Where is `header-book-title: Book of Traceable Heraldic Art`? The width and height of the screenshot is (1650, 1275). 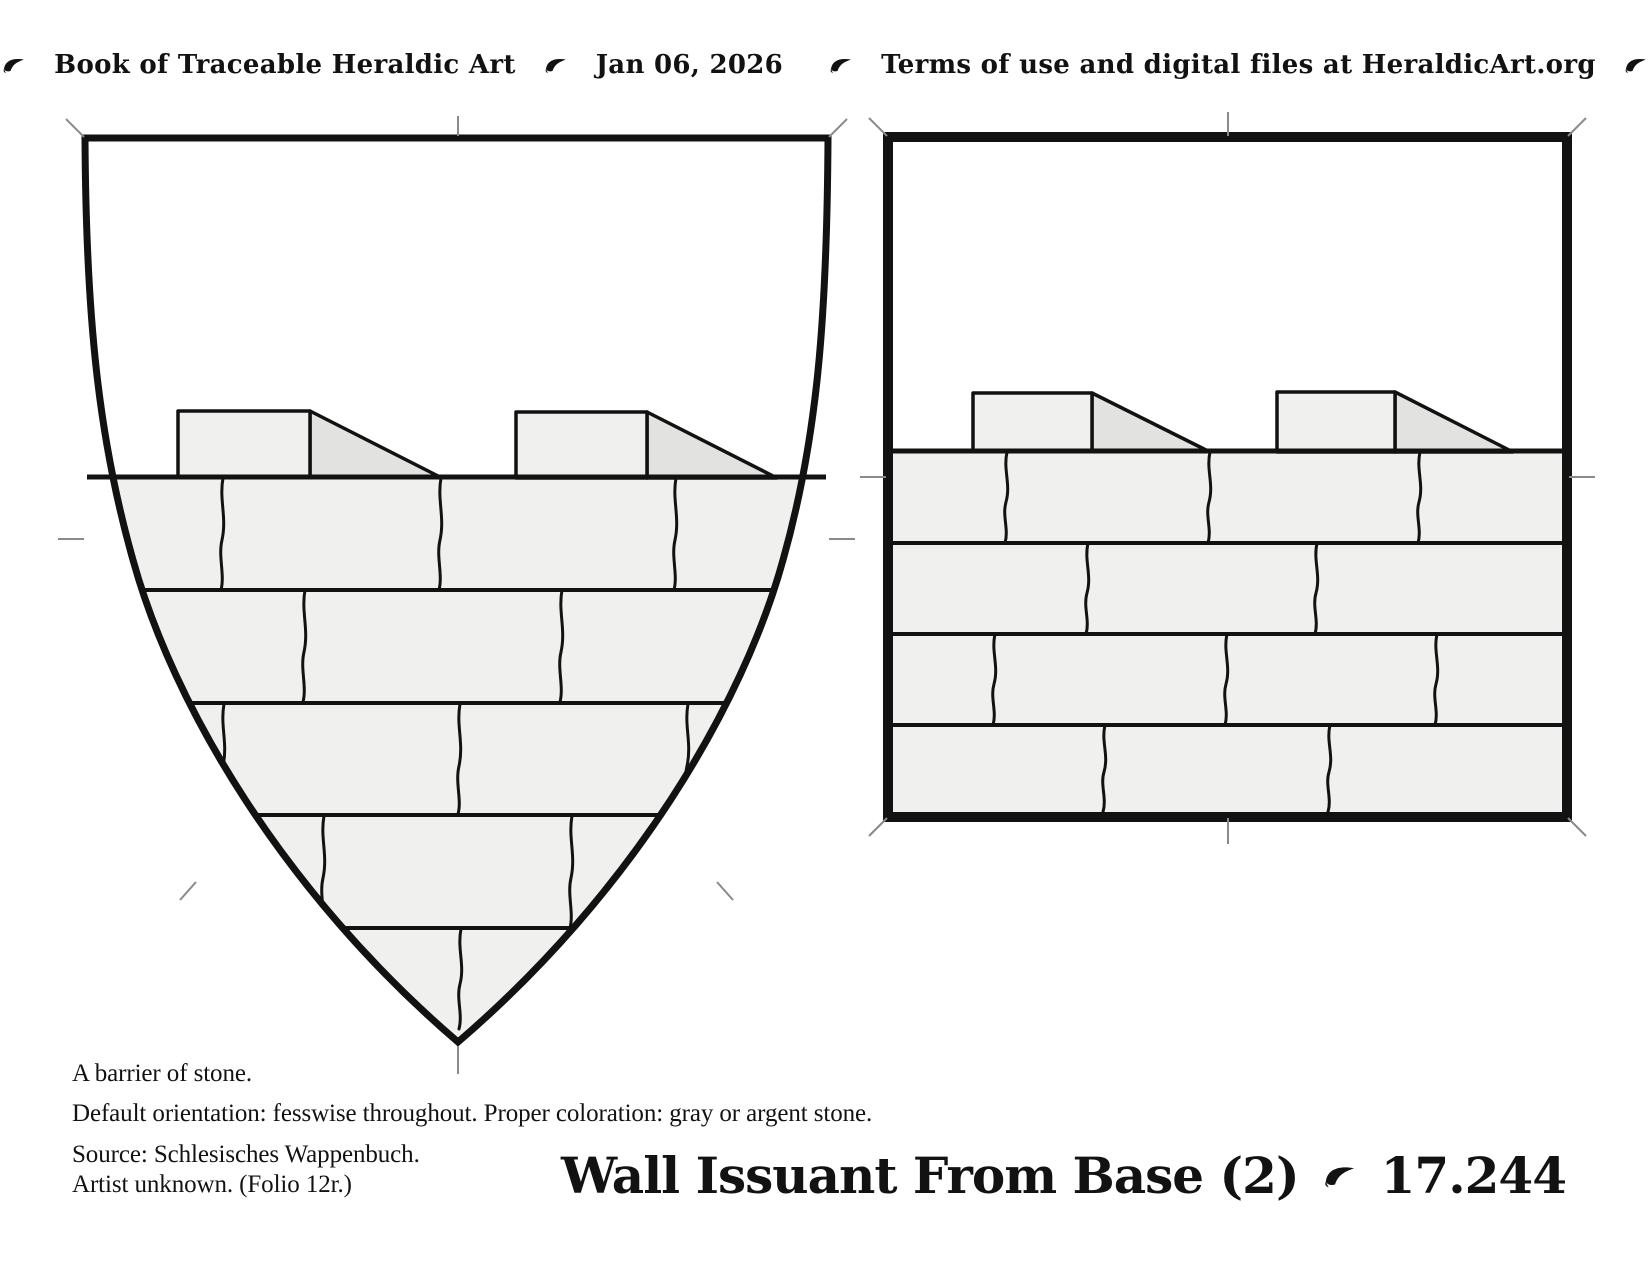 header-book-title: Book of Traceable Heraldic Art is located at coordinates (285, 65).